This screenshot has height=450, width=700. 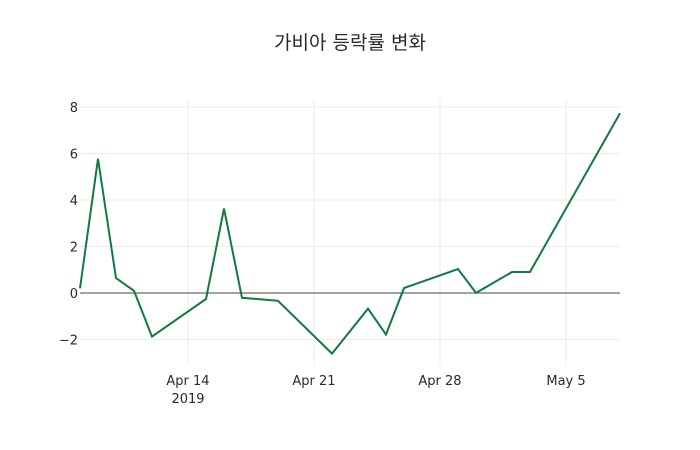 I want to click on x-tick-label: May 5, so click(x=565, y=381).